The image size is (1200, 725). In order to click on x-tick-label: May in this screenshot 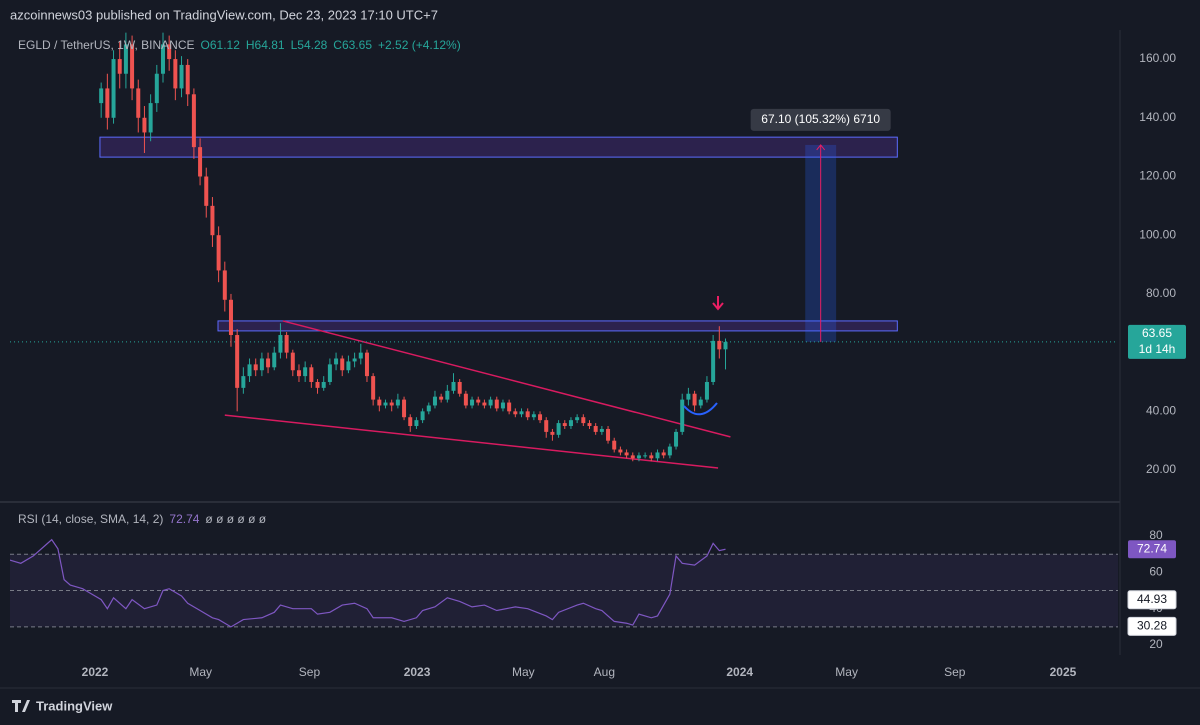, I will do `click(846, 672)`.